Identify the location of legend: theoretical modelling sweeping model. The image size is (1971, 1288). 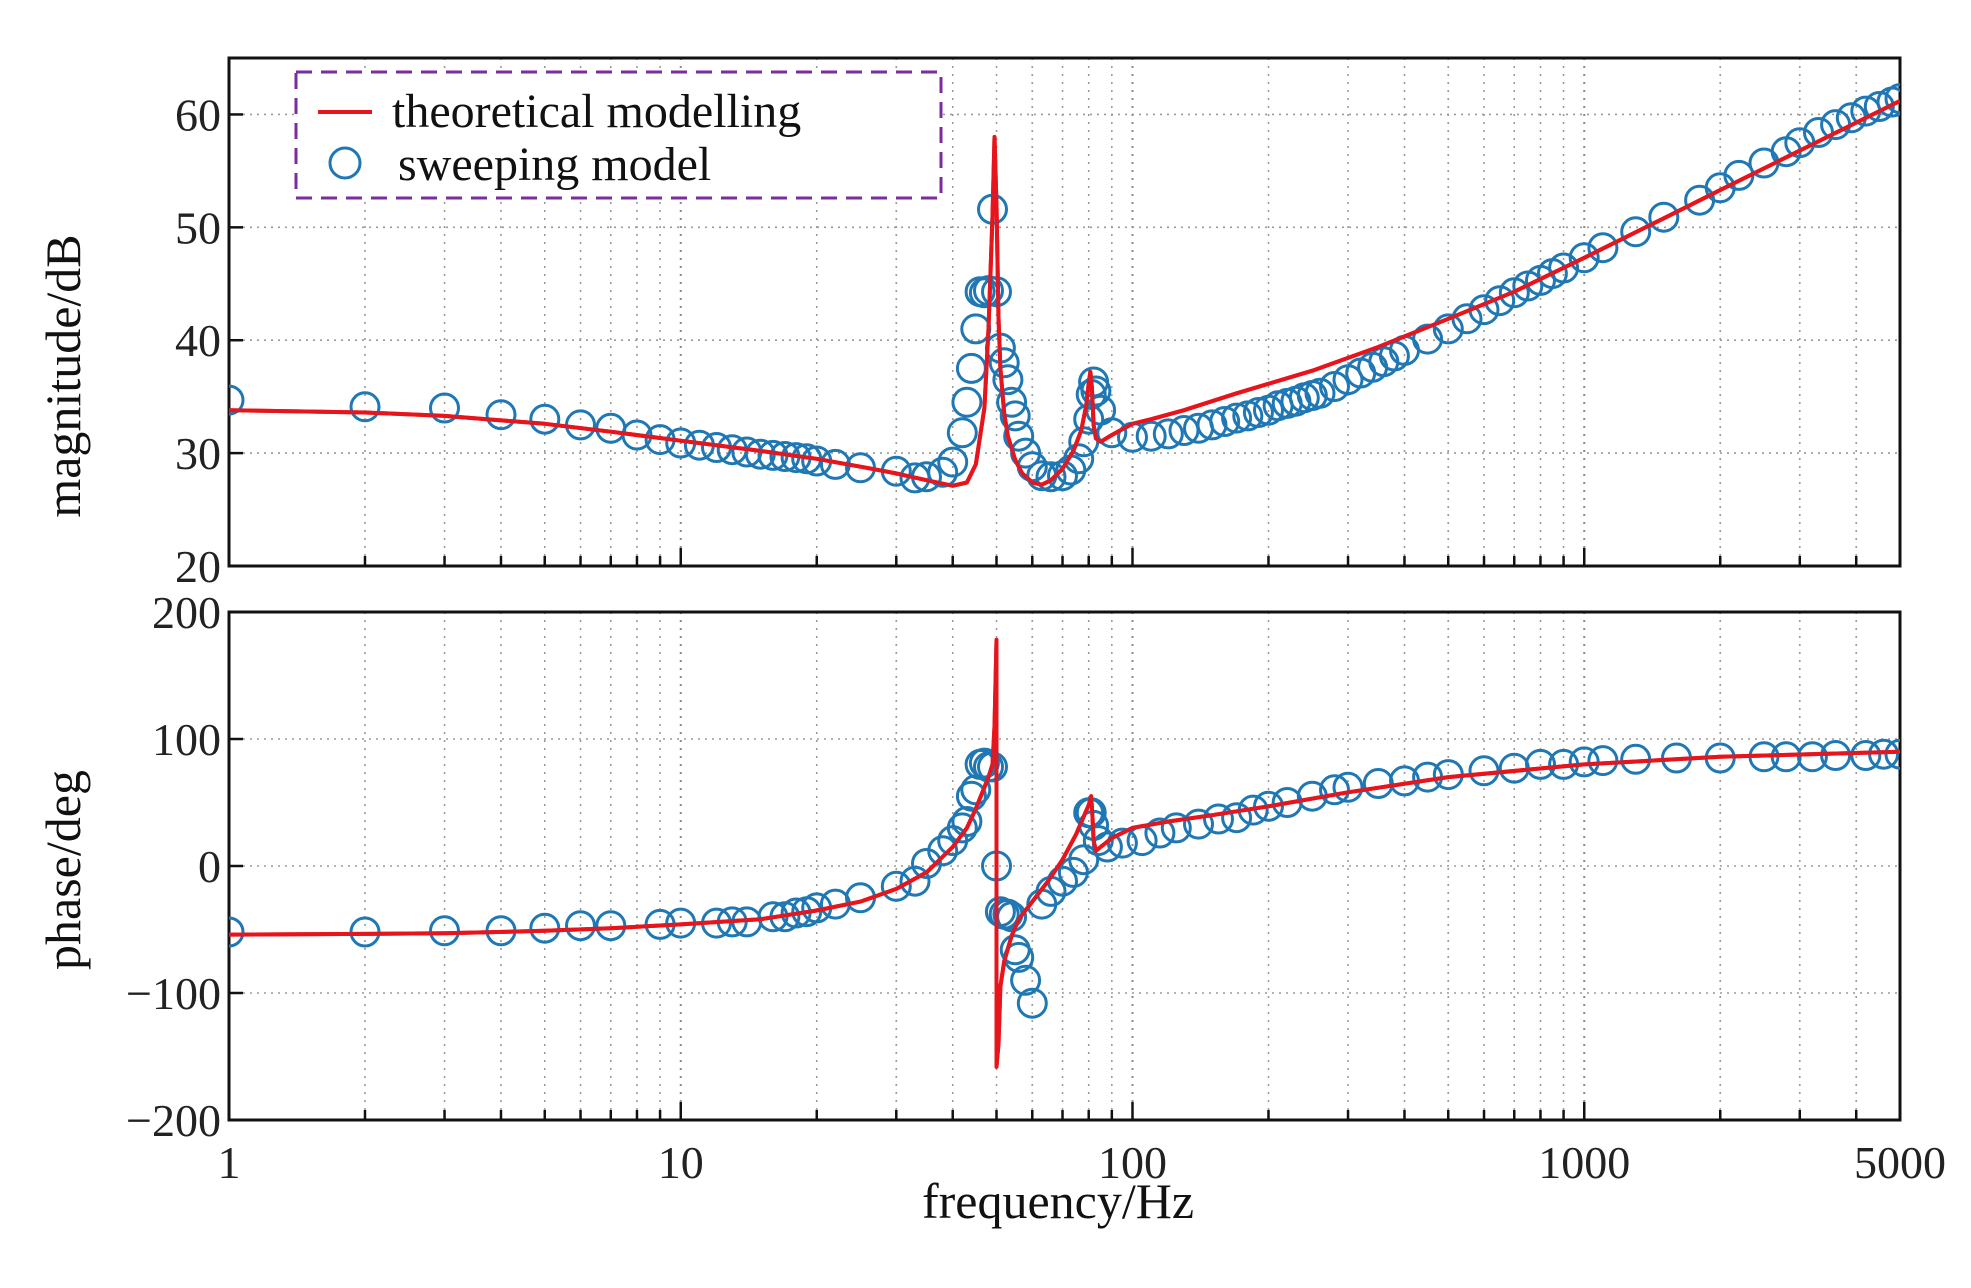
(618, 135).